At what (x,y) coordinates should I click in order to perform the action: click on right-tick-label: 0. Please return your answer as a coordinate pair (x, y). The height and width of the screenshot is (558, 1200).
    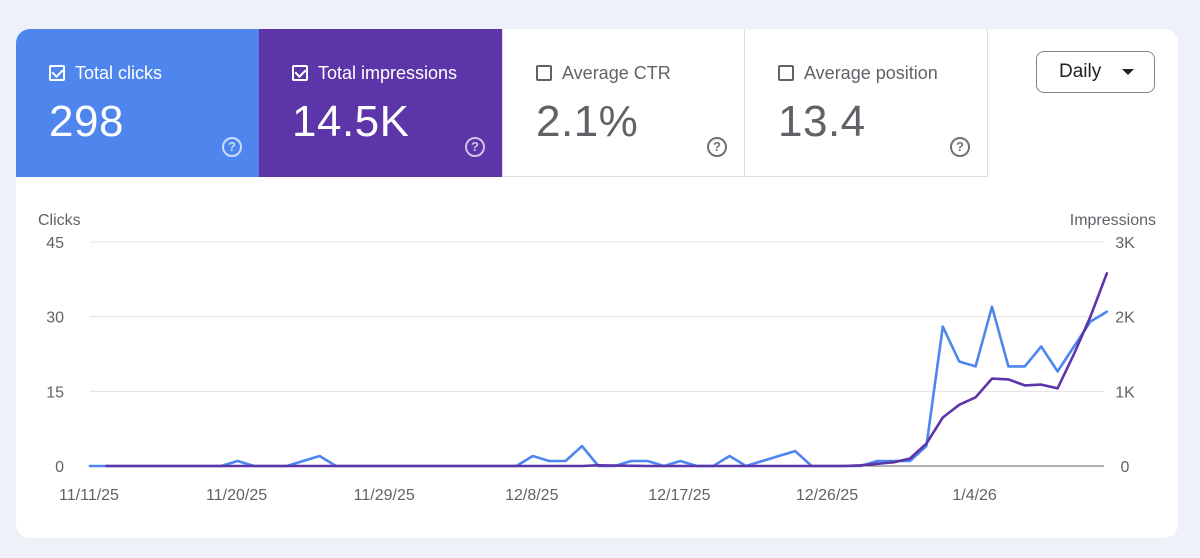
    Looking at the image, I should click on (1125, 467).